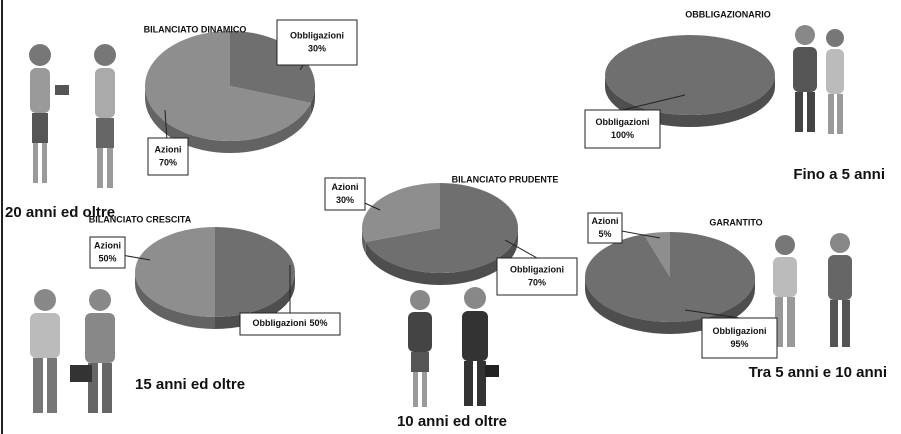 The image size is (901, 434). Describe the element at coordinates (505, 179) in the screenshot. I see `pie-title: BILANCIATO PRUDENTE` at that location.